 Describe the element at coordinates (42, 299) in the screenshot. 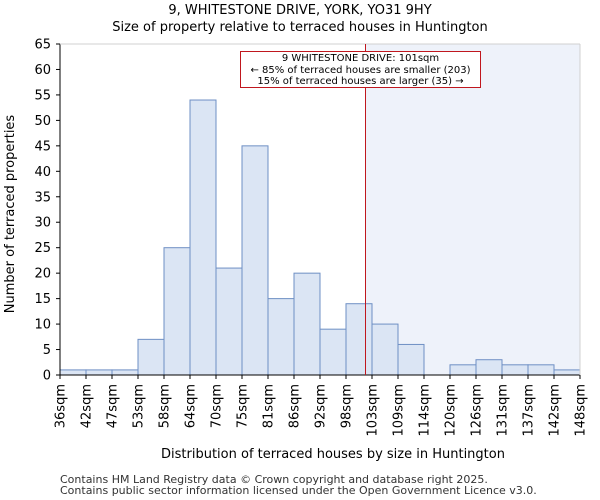

I see `y-tick-label: 15` at that location.